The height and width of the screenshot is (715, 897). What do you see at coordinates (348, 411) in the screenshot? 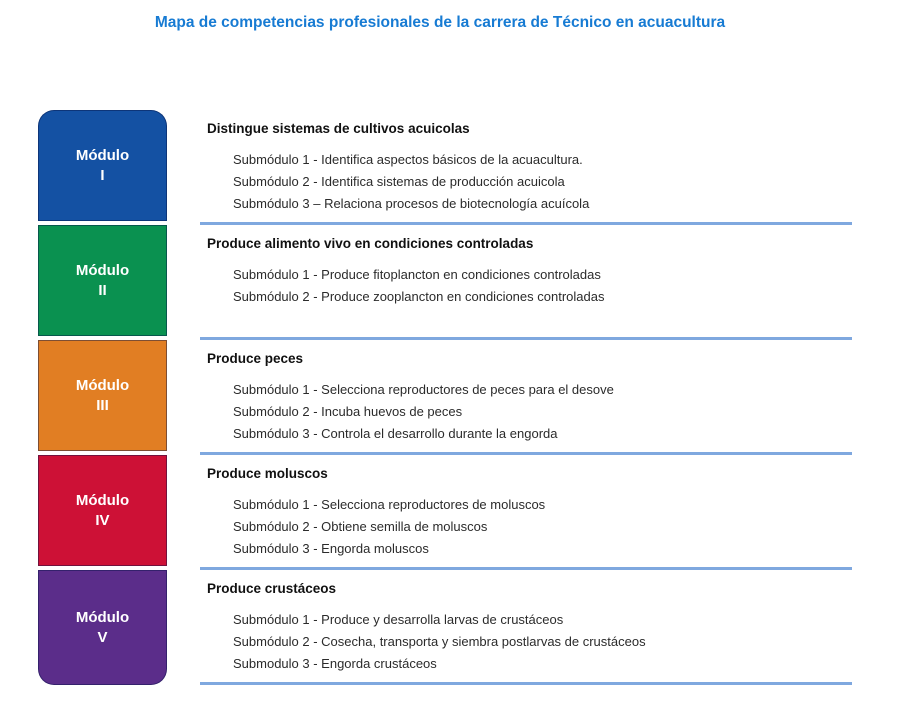
I see `submodule-item: Submódulo 2 - Incuba huevos de peces` at bounding box center [348, 411].